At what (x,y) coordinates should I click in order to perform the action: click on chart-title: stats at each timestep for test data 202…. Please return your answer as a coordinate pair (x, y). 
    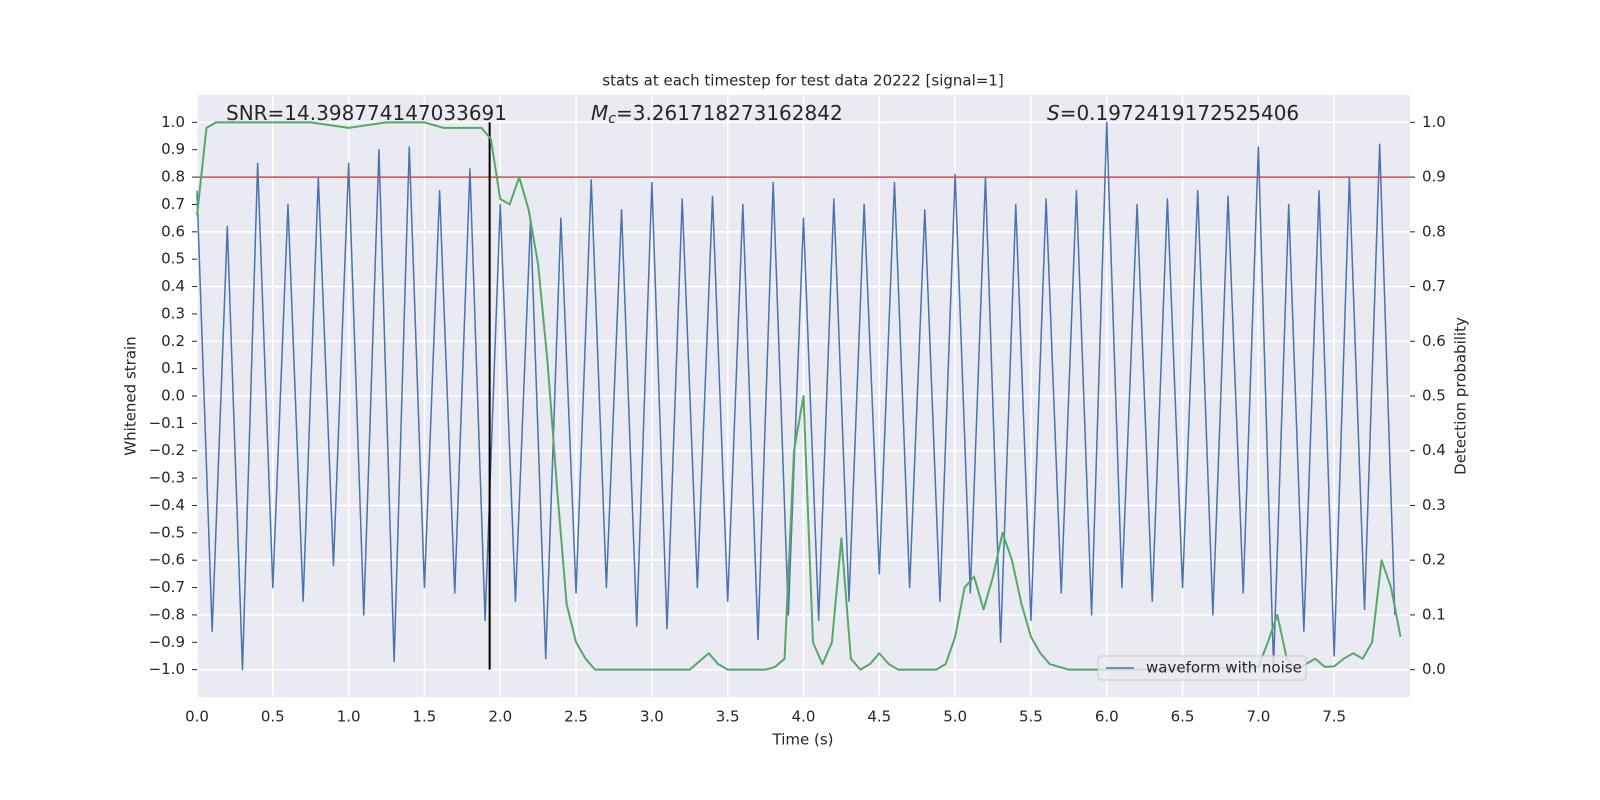
    Looking at the image, I should click on (802, 81).